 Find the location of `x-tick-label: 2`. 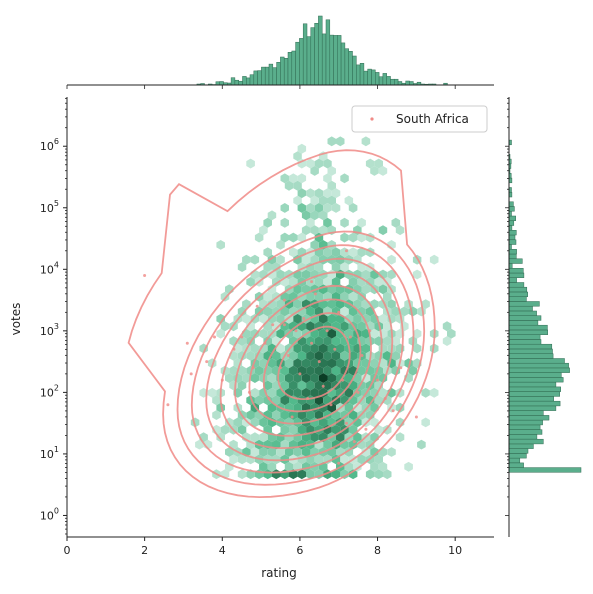

x-tick-label: 2 is located at coordinates (144, 550).